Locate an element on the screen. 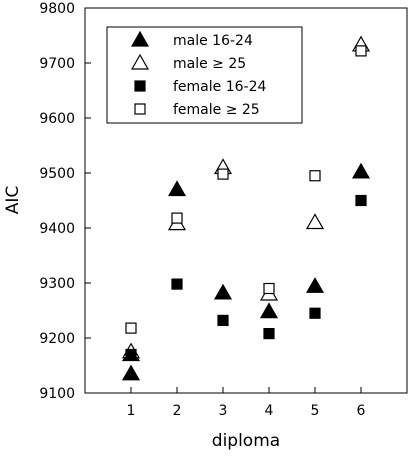  y-tick-label: 9200 is located at coordinates (57, 339).